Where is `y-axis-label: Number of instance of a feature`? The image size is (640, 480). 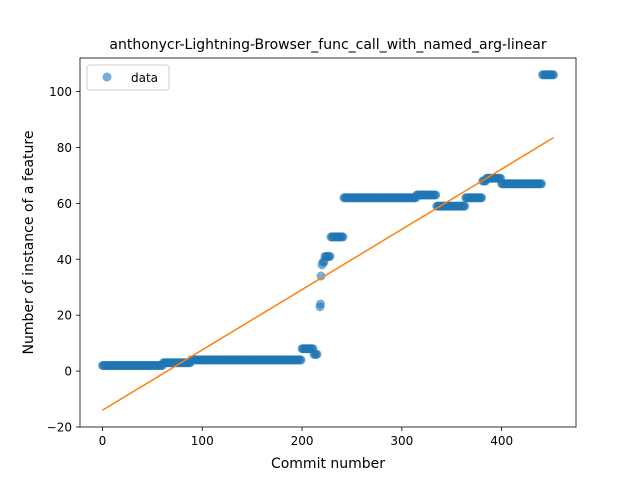
y-axis-label: Number of instance of a feature is located at coordinates (29, 243).